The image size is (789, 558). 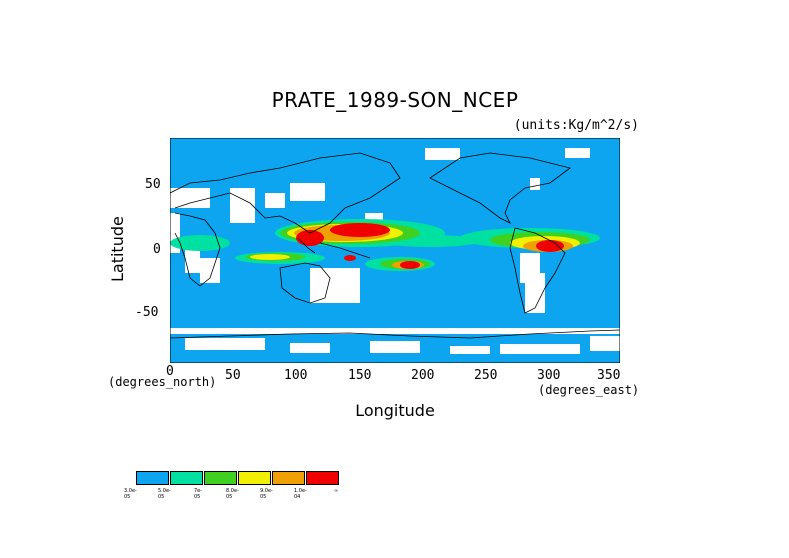 What do you see at coordinates (576, 125) in the screenshot?
I see `units-label: (units:Kg/m^2/s)` at bounding box center [576, 125].